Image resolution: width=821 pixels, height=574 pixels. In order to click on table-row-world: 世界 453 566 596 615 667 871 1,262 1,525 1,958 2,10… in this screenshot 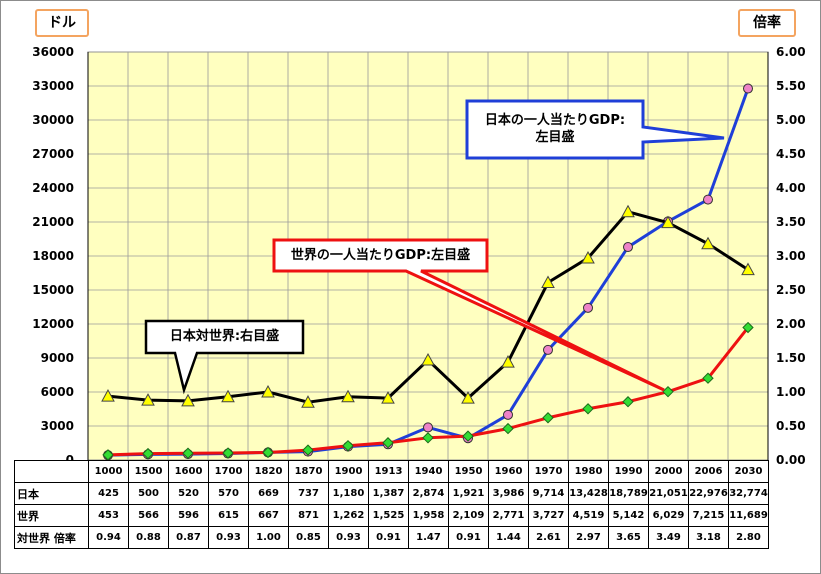, I will do `click(391, 515)`.